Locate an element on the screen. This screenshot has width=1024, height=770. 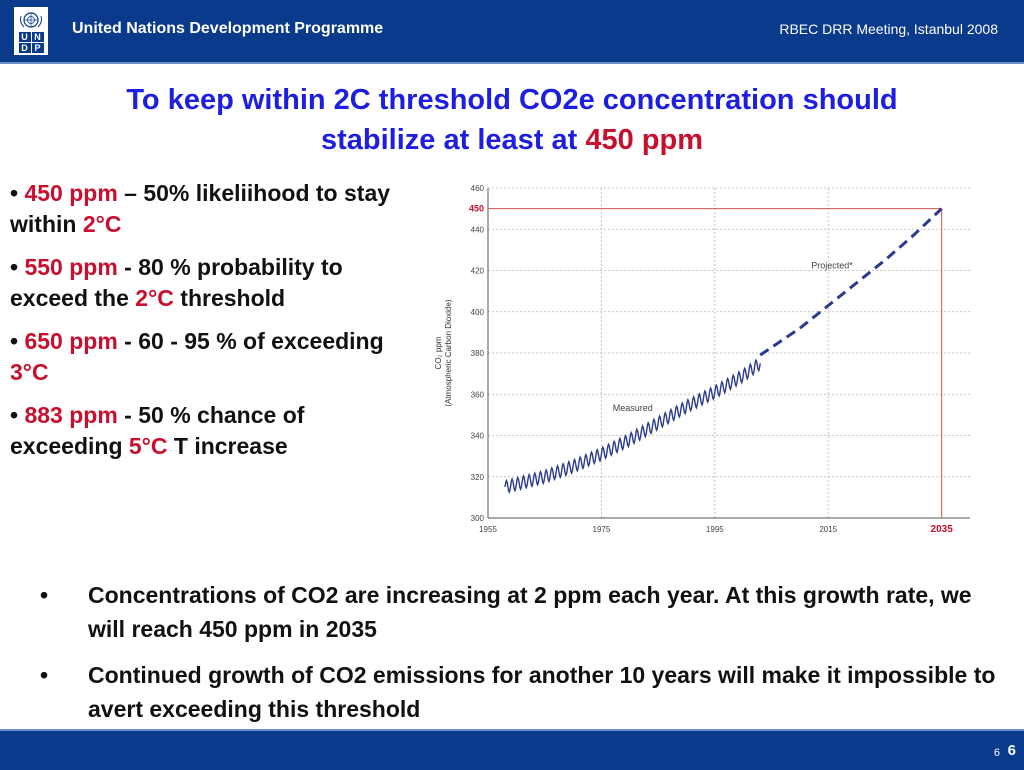
projected-series-line is located at coordinates (851, 282).